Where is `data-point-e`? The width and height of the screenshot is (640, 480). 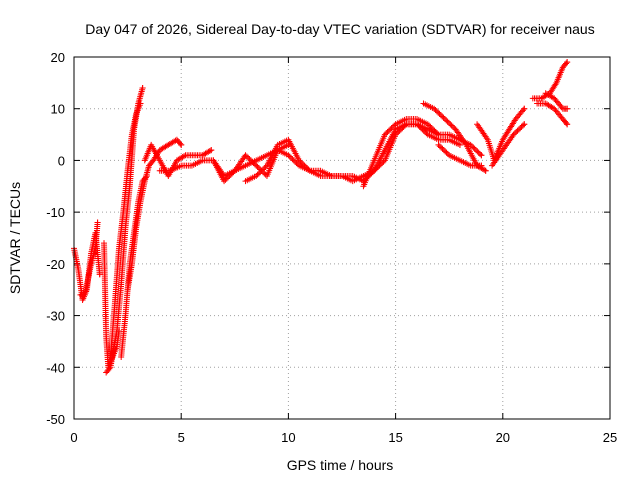 data-point-e is located at coordinates (140, 103).